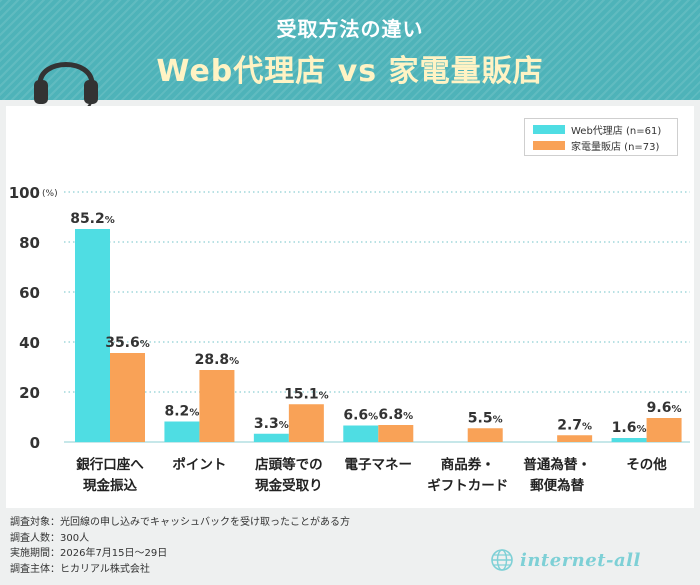 The image size is (700, 585). What do you see at coordinates (549, 129) in the screenshot?
I see `legend-swatch-web` at bounding box center [549, 129].